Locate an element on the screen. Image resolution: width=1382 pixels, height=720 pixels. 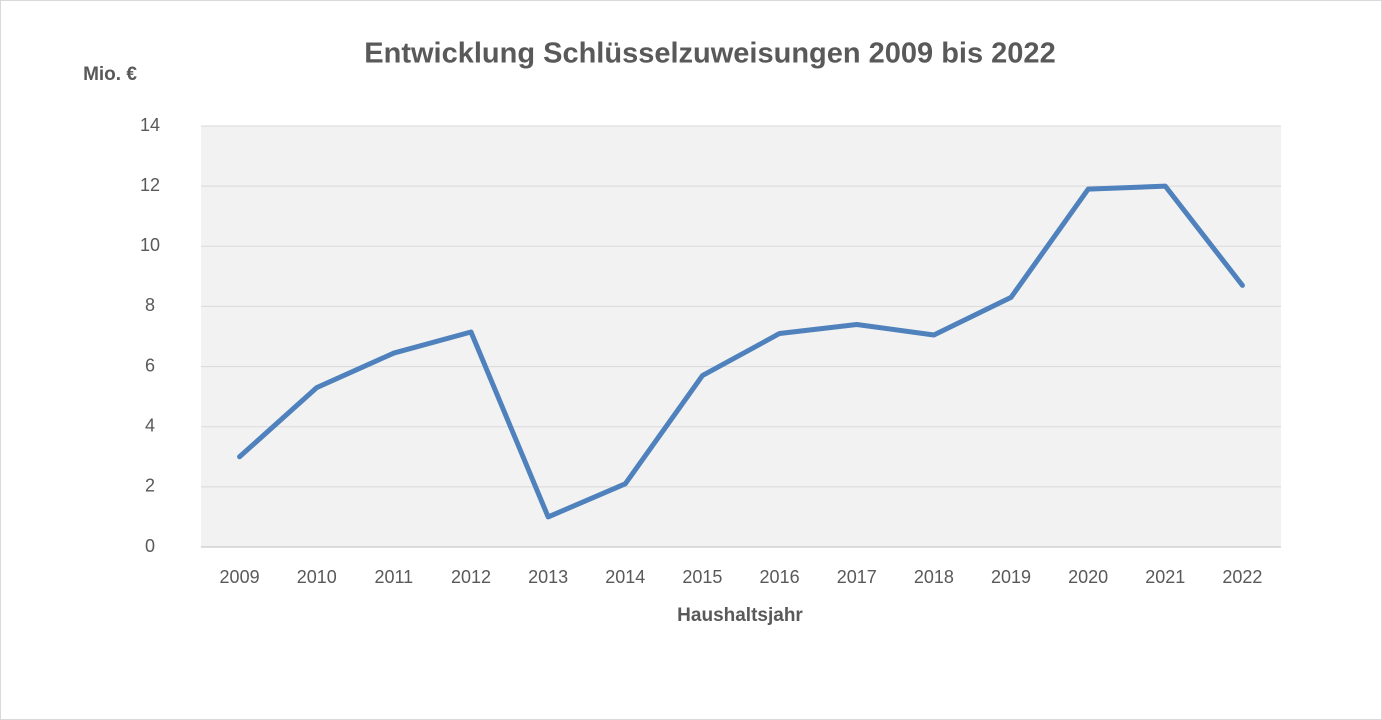
x-tick-label: 2011 is located at coordinates (393, 577).